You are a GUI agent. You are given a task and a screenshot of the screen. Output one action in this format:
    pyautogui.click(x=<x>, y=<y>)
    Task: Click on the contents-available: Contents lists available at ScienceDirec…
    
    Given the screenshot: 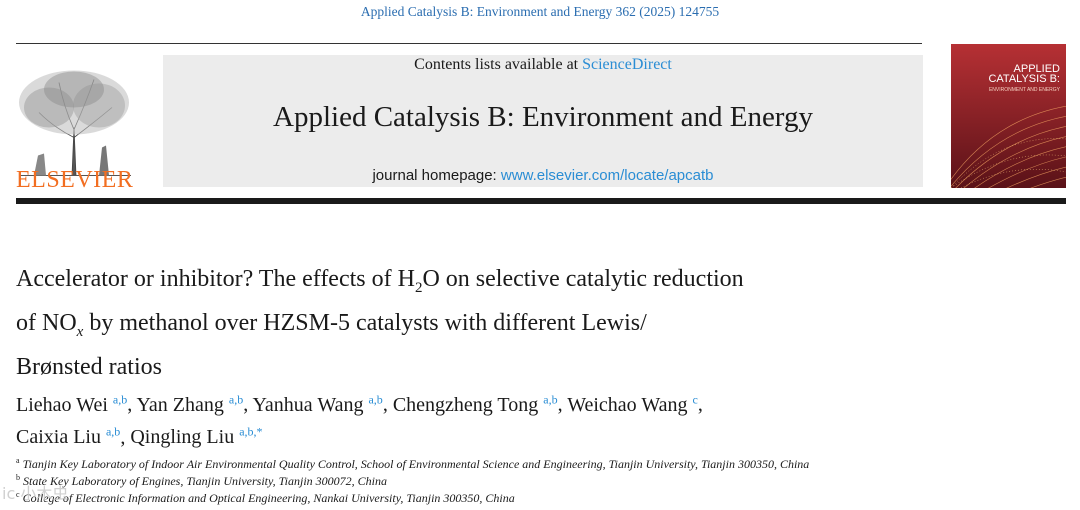 What is the action you would take?
    pyautogui.click(x=543, y=65)
    